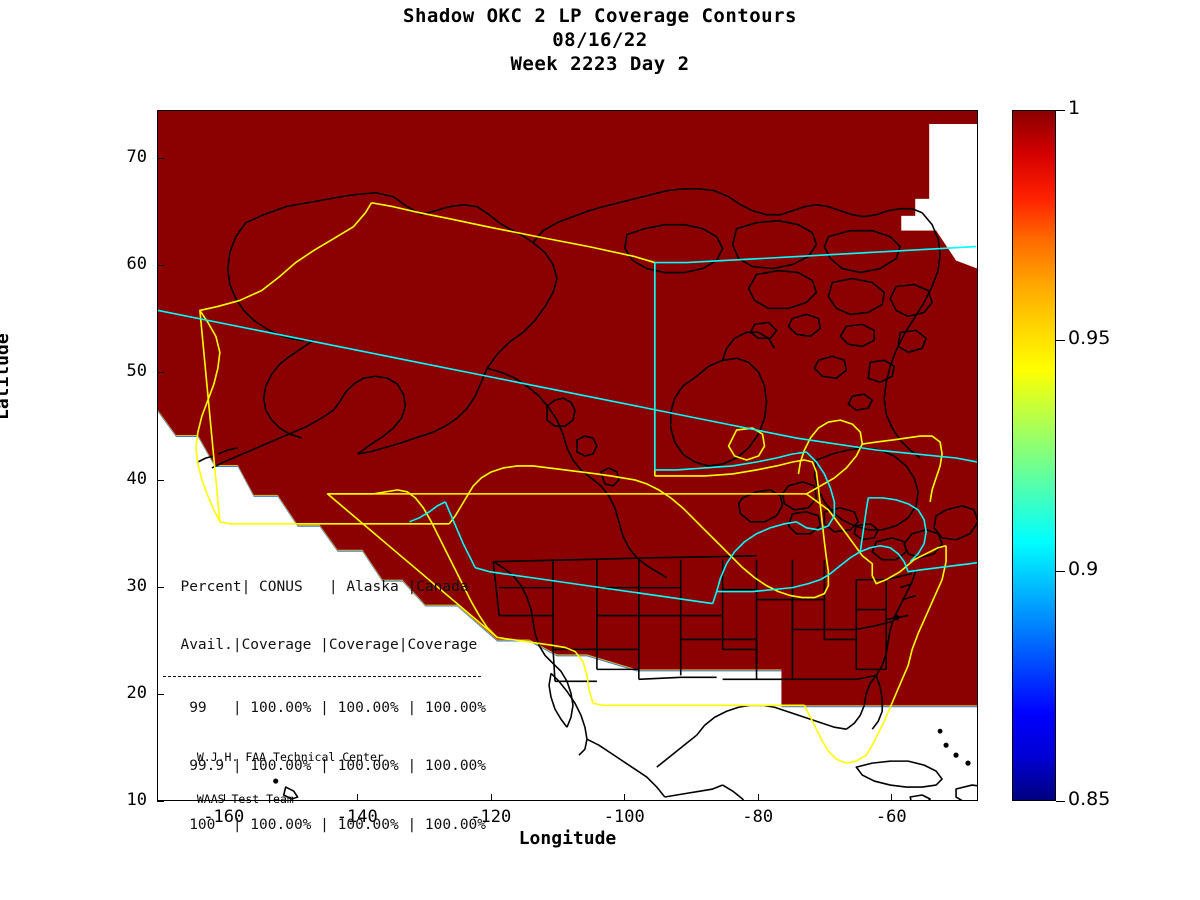  I want to click on colorbar-tick-label: 0.85, so click(1089, 799).